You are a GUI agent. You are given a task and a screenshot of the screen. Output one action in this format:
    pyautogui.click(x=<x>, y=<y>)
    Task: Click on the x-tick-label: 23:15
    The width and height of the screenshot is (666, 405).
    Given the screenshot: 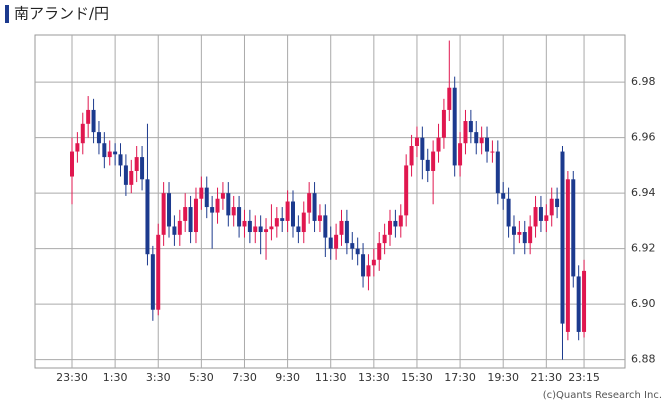 What is the action you would take?
    pyautogui.click(x=584, y=377)
    